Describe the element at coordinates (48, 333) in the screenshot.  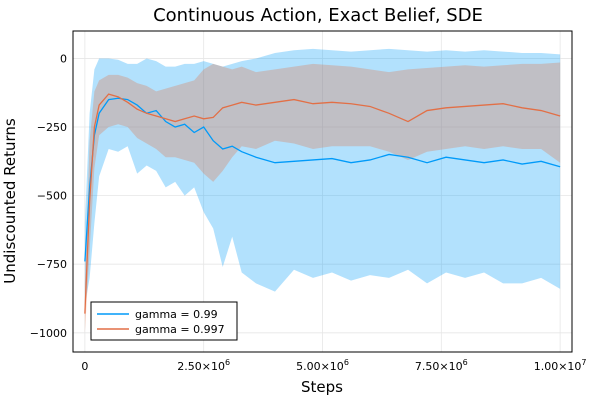
I see `y-tick-label: −1000` at that location.